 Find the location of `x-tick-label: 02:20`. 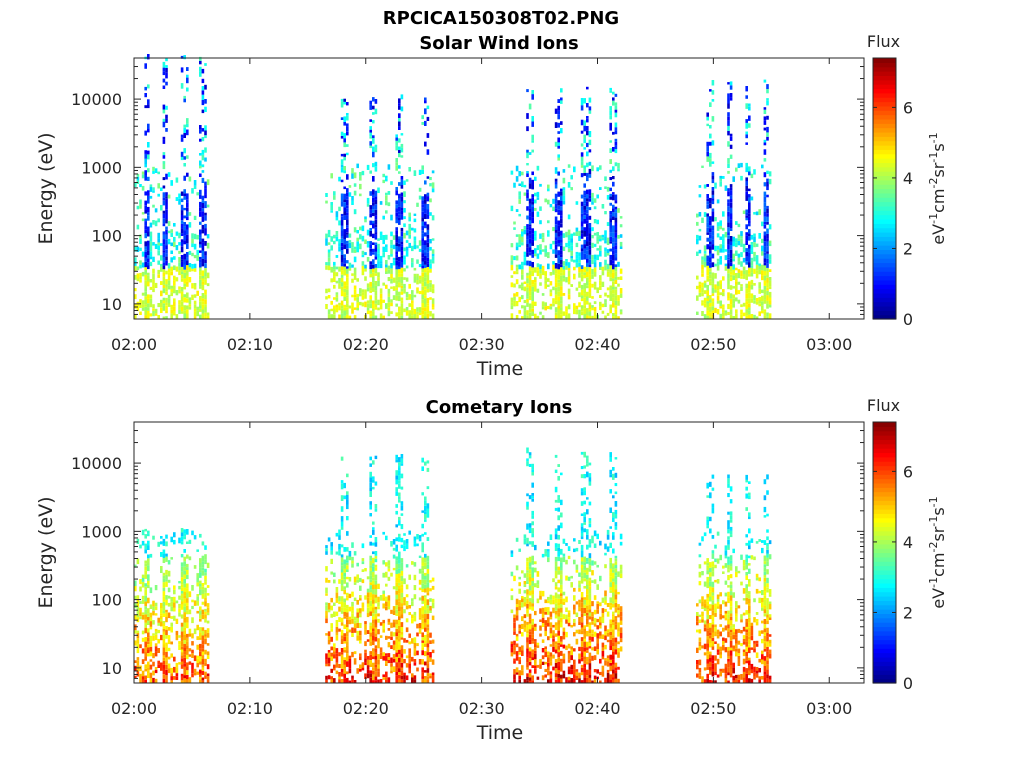

x-tick-label: 02:20 is located at coordinates (366, 344).